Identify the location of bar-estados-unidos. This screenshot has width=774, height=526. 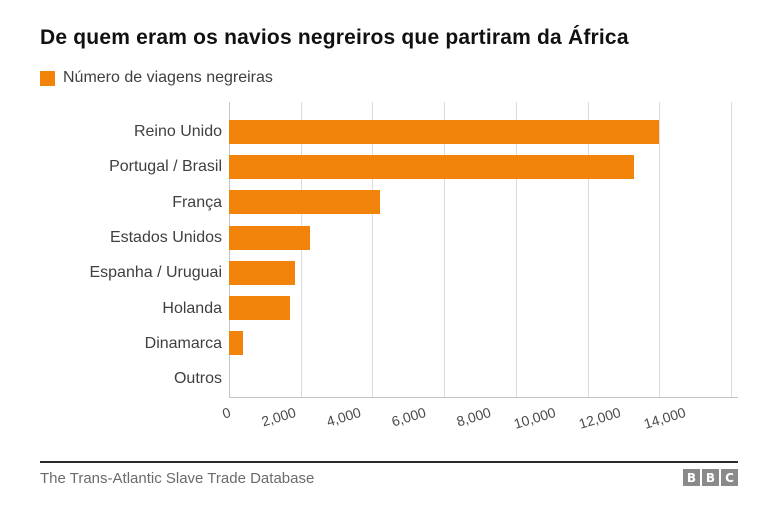
(269, 237).